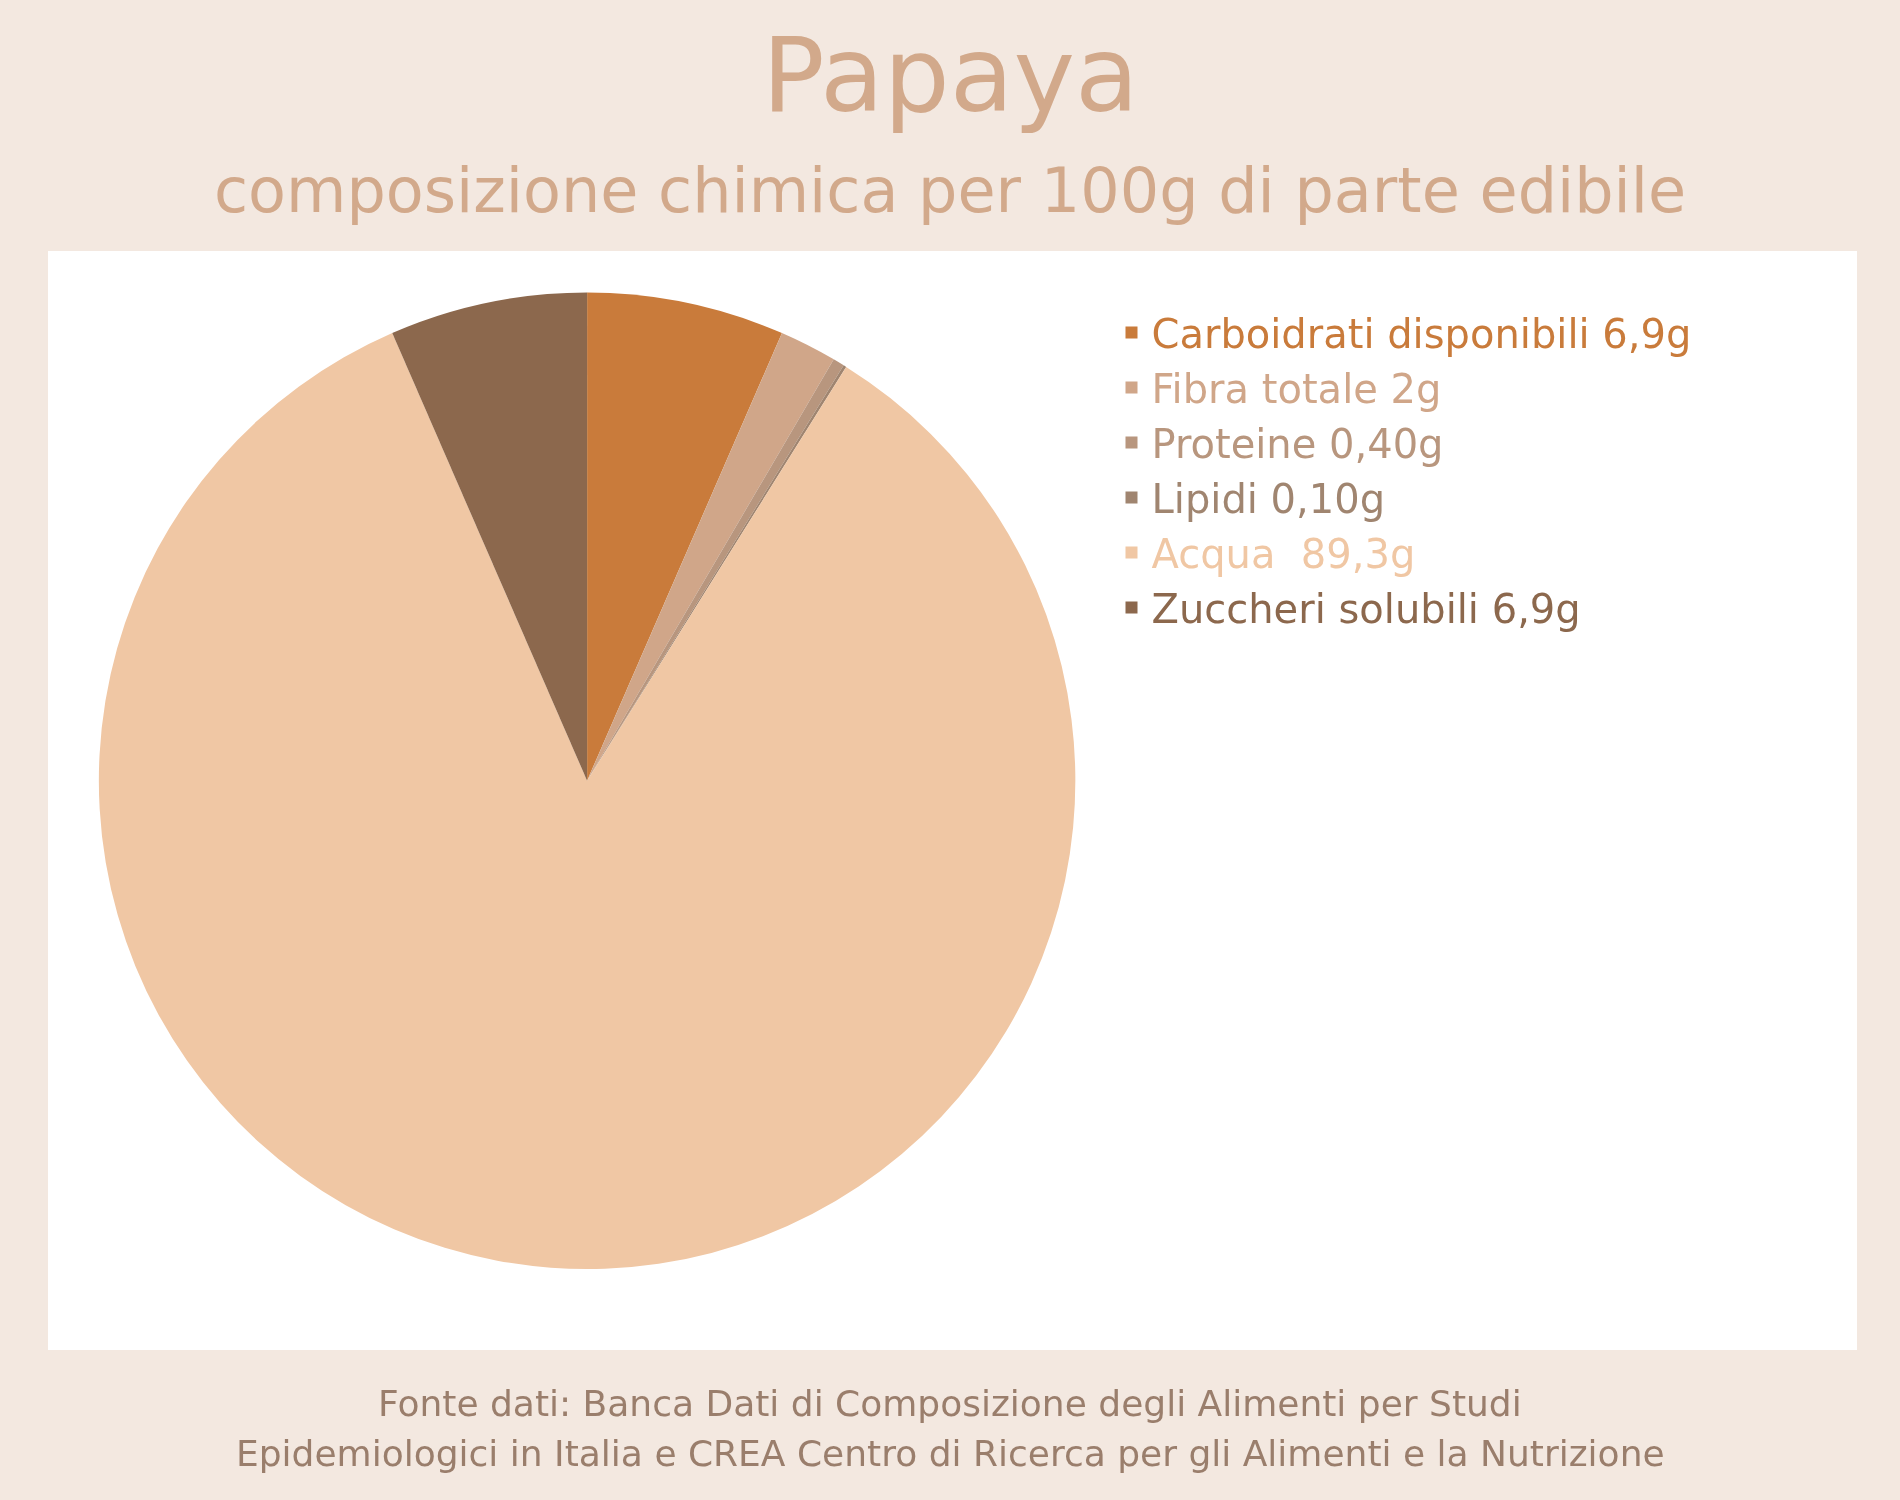 Image resolution: width=1900 pixels, height=1500 pixels. What do you see at coordinates (950, 1453) in the screenshot?
I see `text: Epidemiologici in Italia e CREA Centro di Ricerca per gli Alimenti e la Nutrizione` at bounding box center [950, 1453].